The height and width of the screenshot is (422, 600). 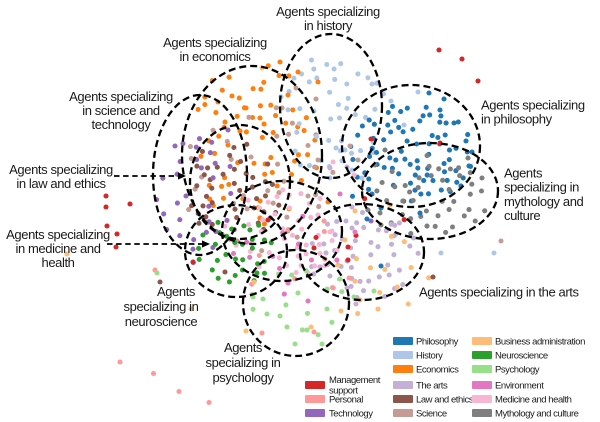 What do you see at coordinates (540, 341) in the screenshot?
I see `svg-text: Business administration` at bounding box center [540, 341].